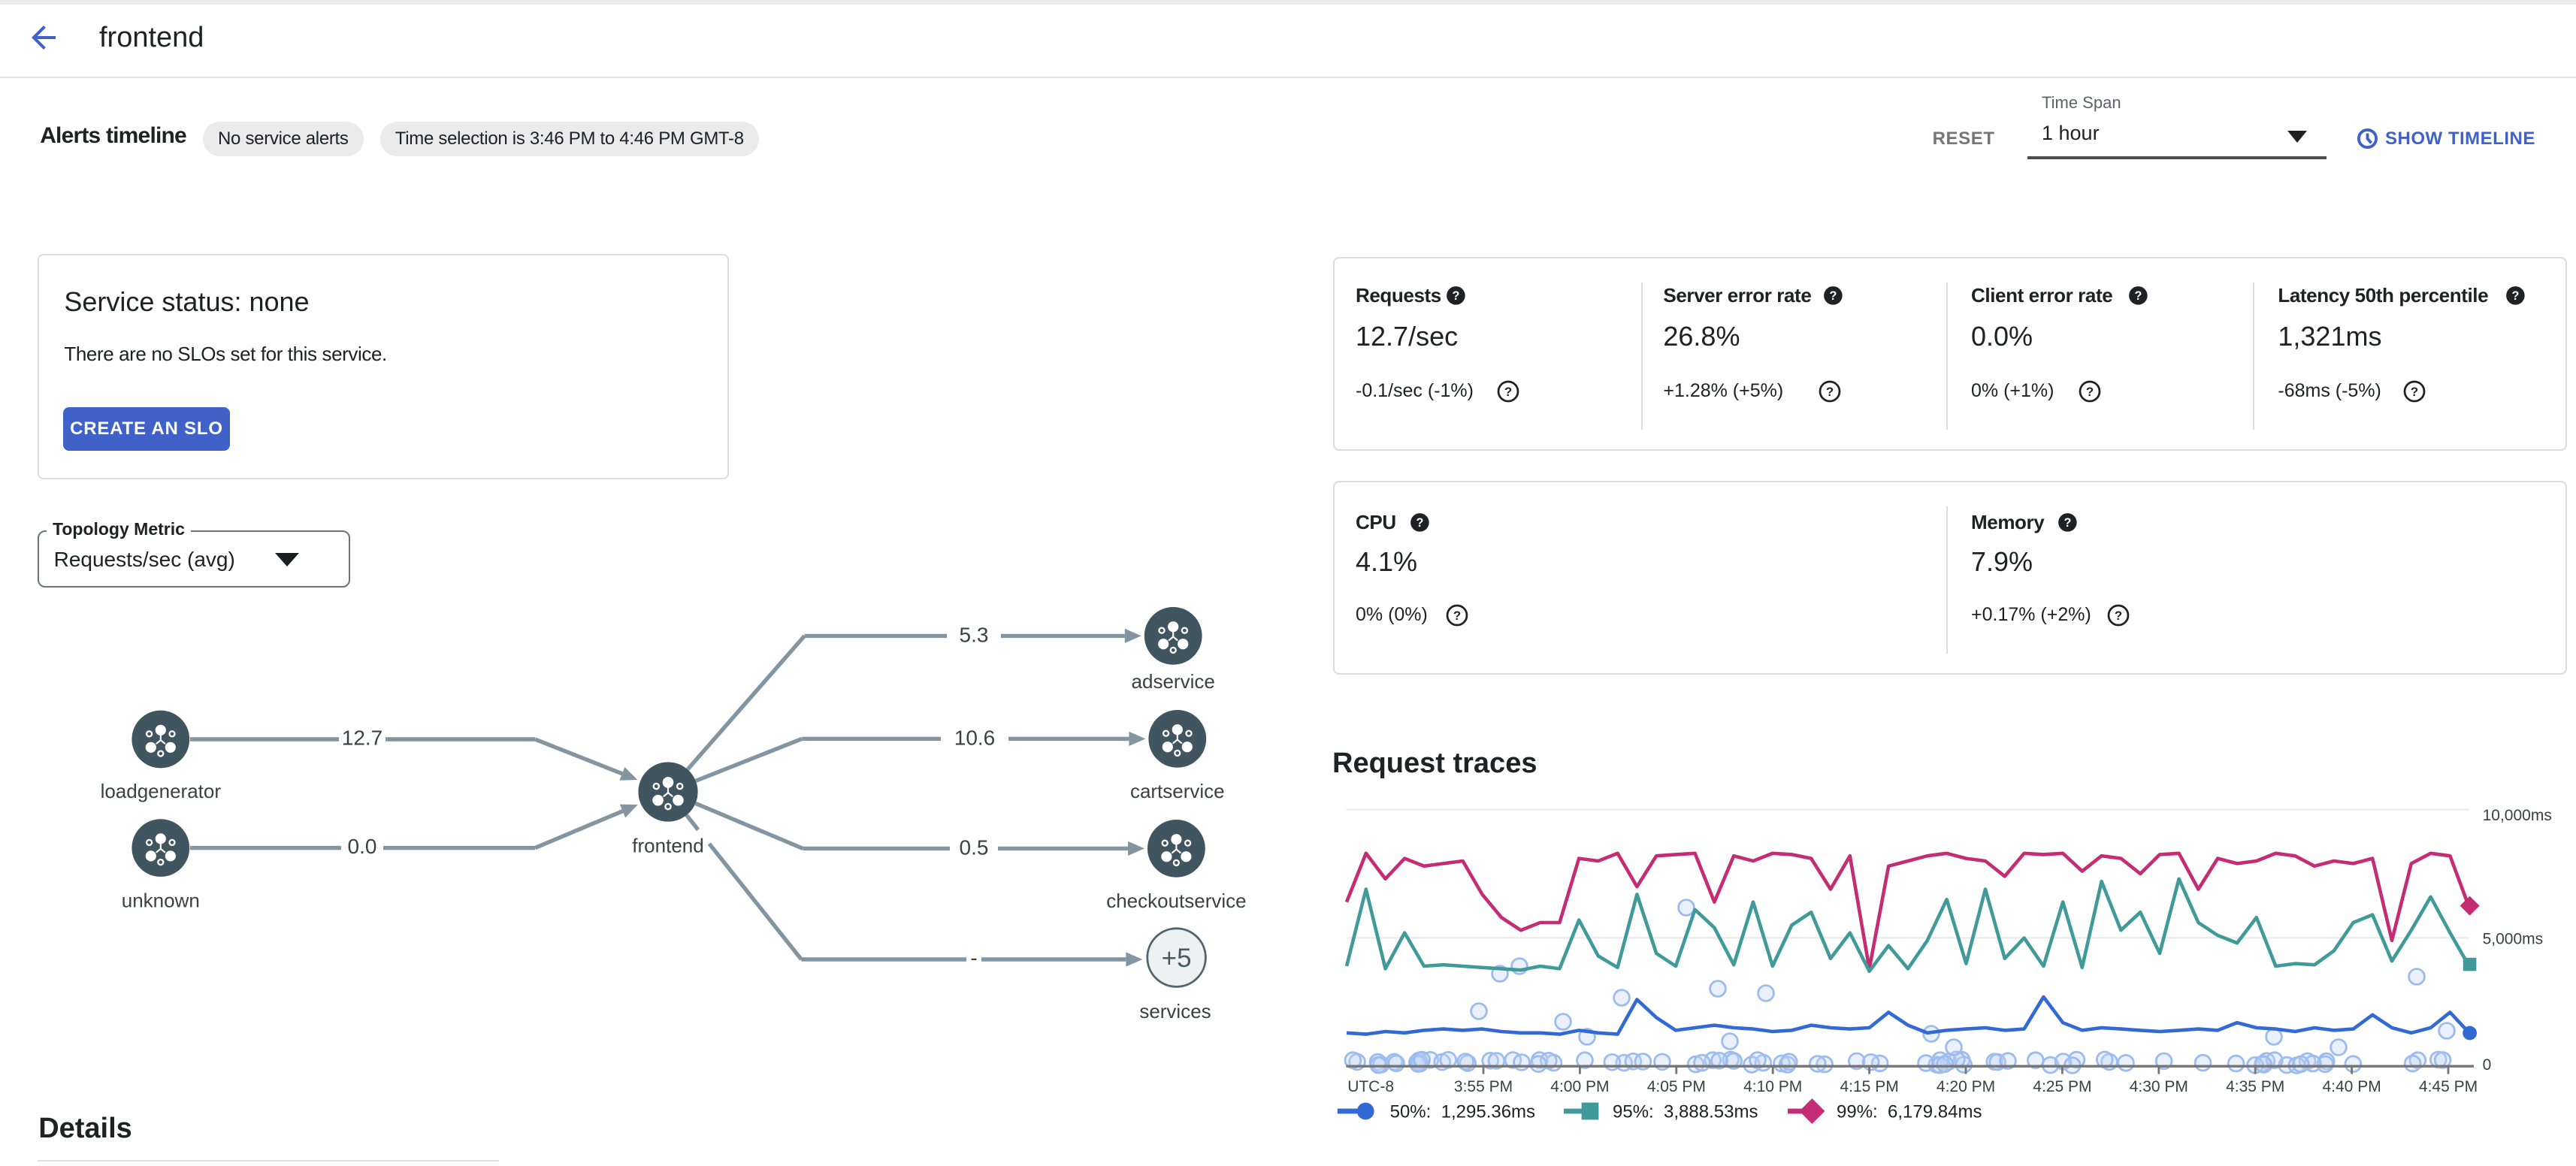 This screenshot has height=1166, width=2576. What do you see at coordinates (1177, 959) in the screenshot?
I see `svg-text: +5` at bounding box center [1177, 959].